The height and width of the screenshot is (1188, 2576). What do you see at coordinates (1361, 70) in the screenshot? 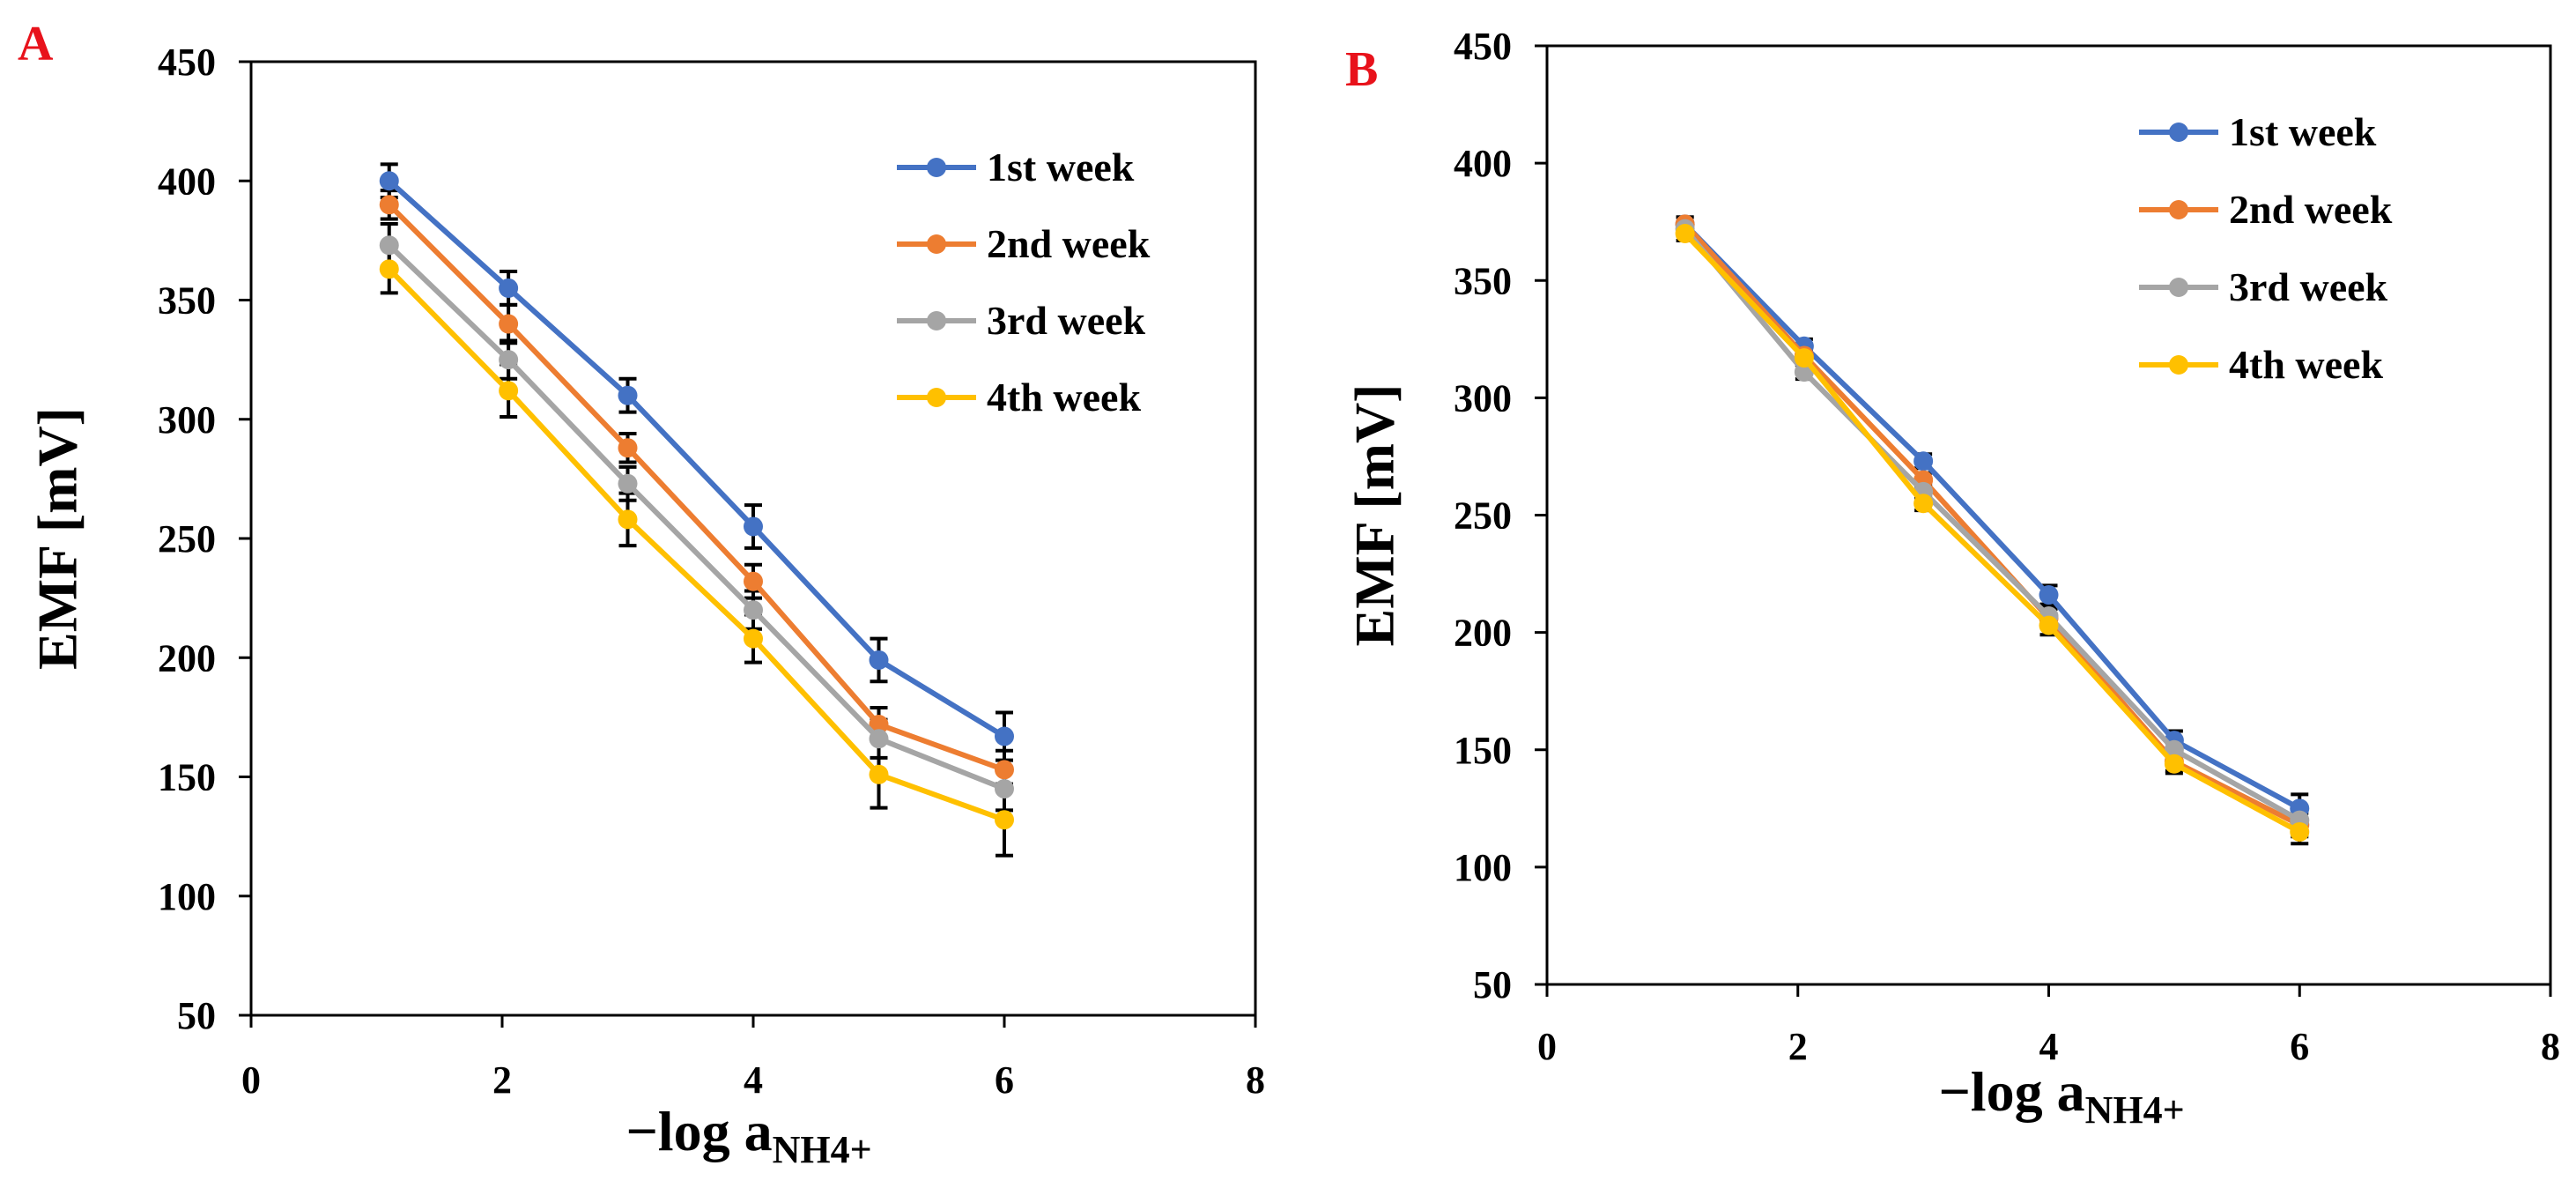
I see `panel-label: B` at bounding box center [1361, 70].